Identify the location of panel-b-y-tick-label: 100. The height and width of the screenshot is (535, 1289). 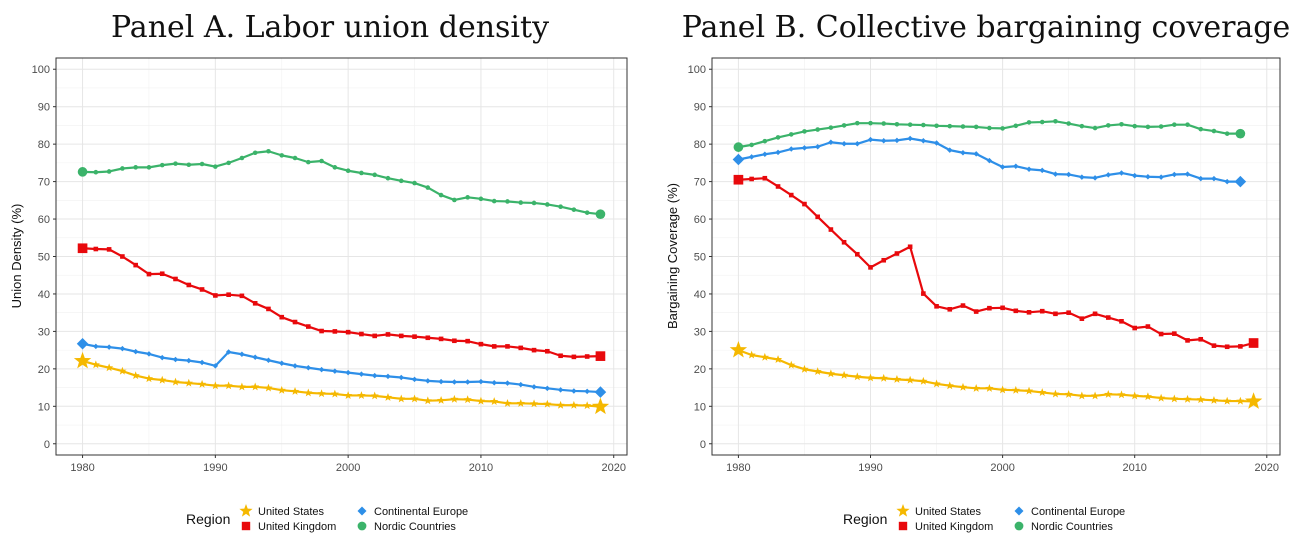
(697, 70).